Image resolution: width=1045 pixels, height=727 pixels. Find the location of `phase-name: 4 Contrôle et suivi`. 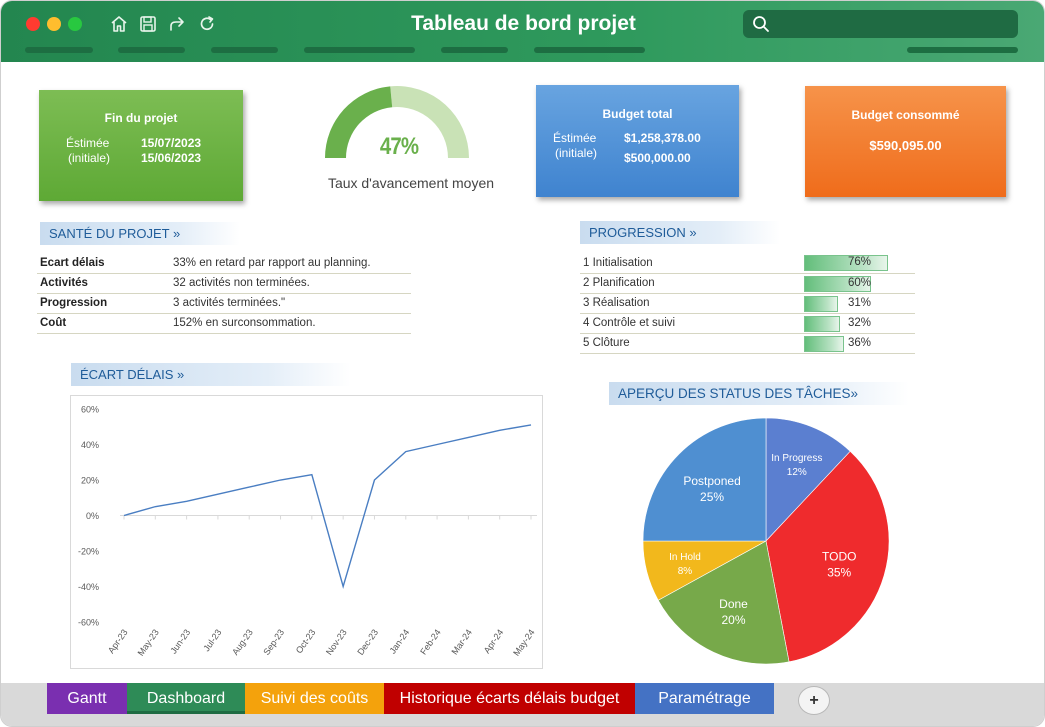

phase-name: 4 Contrôle et suivi is located at coordinates (692, 323).